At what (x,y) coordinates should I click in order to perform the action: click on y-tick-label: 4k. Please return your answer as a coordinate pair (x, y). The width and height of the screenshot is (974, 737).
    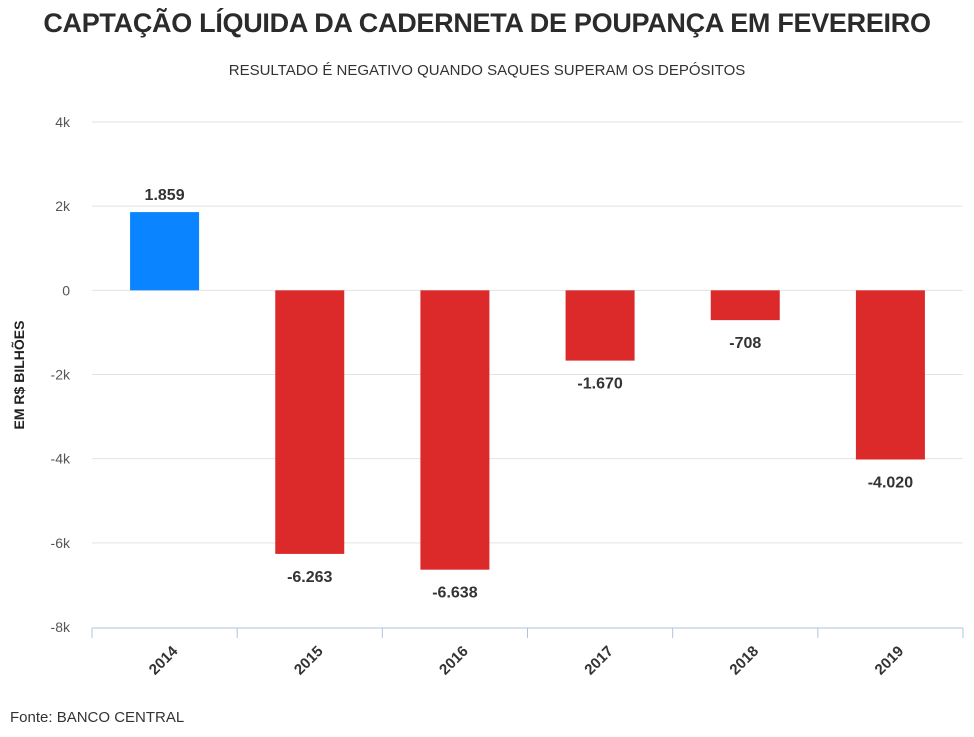
    Looking at the image, I should click on (63, 122).